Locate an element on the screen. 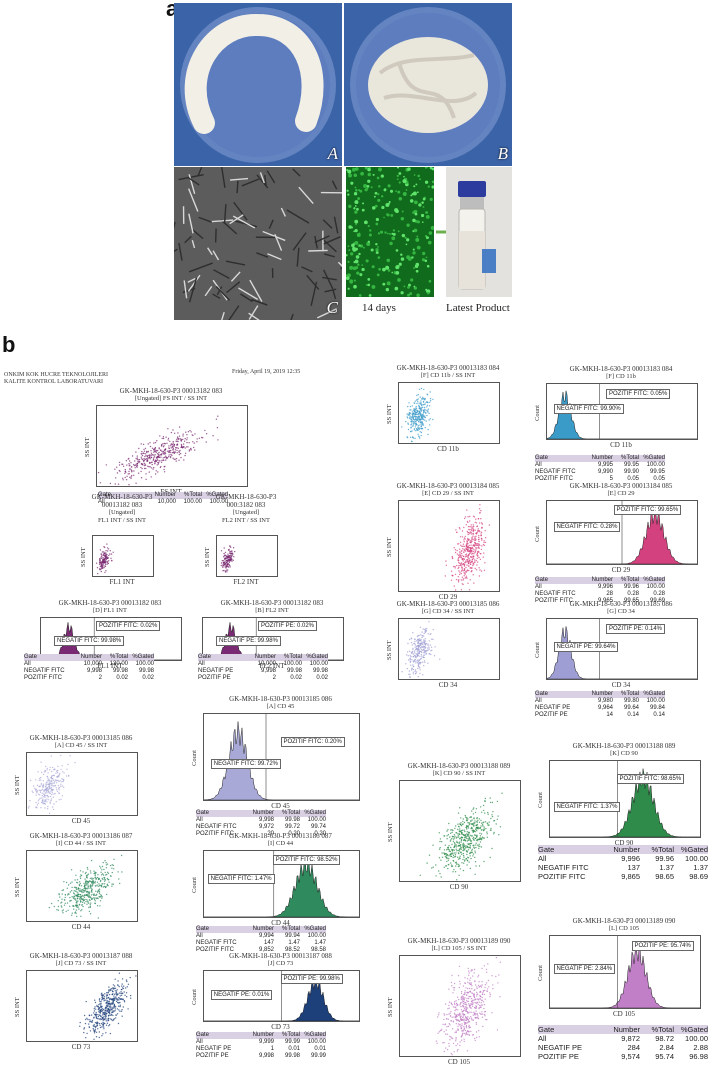 The image size is (709, 1069). table-cell: 9,999 is located at coordinates (266, 1042).